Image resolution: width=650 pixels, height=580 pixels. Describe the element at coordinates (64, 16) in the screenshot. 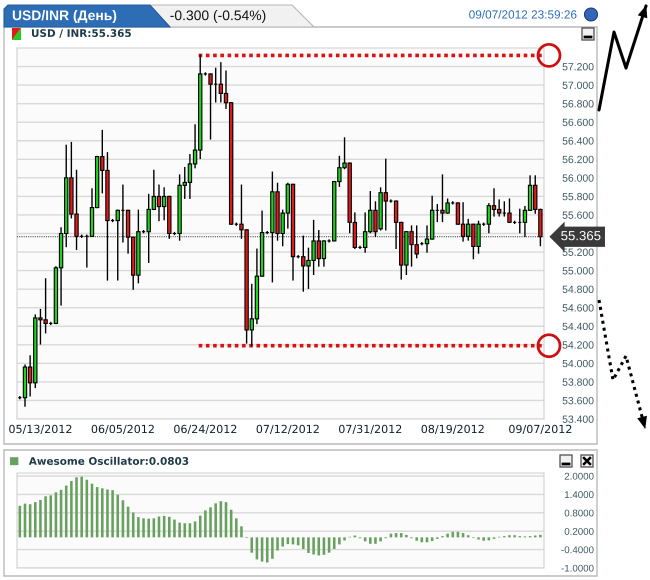

I see `chart-title: USD/INR (День)` at that location.